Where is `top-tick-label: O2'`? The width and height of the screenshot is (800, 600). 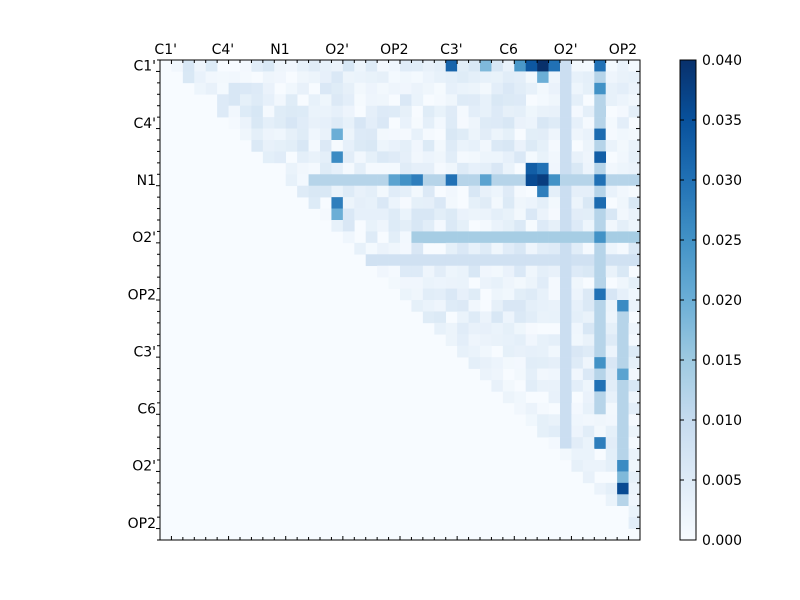
top-tick-label: O2' is located at coordinates (337, 50).